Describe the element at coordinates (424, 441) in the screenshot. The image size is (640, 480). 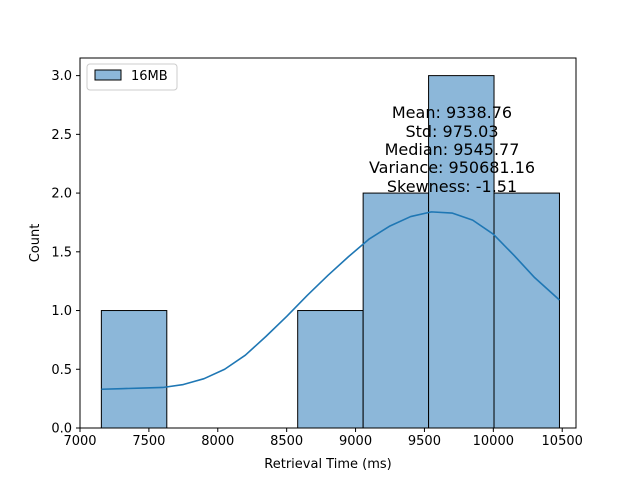
I see `x-tick-label: 9500` at that location.